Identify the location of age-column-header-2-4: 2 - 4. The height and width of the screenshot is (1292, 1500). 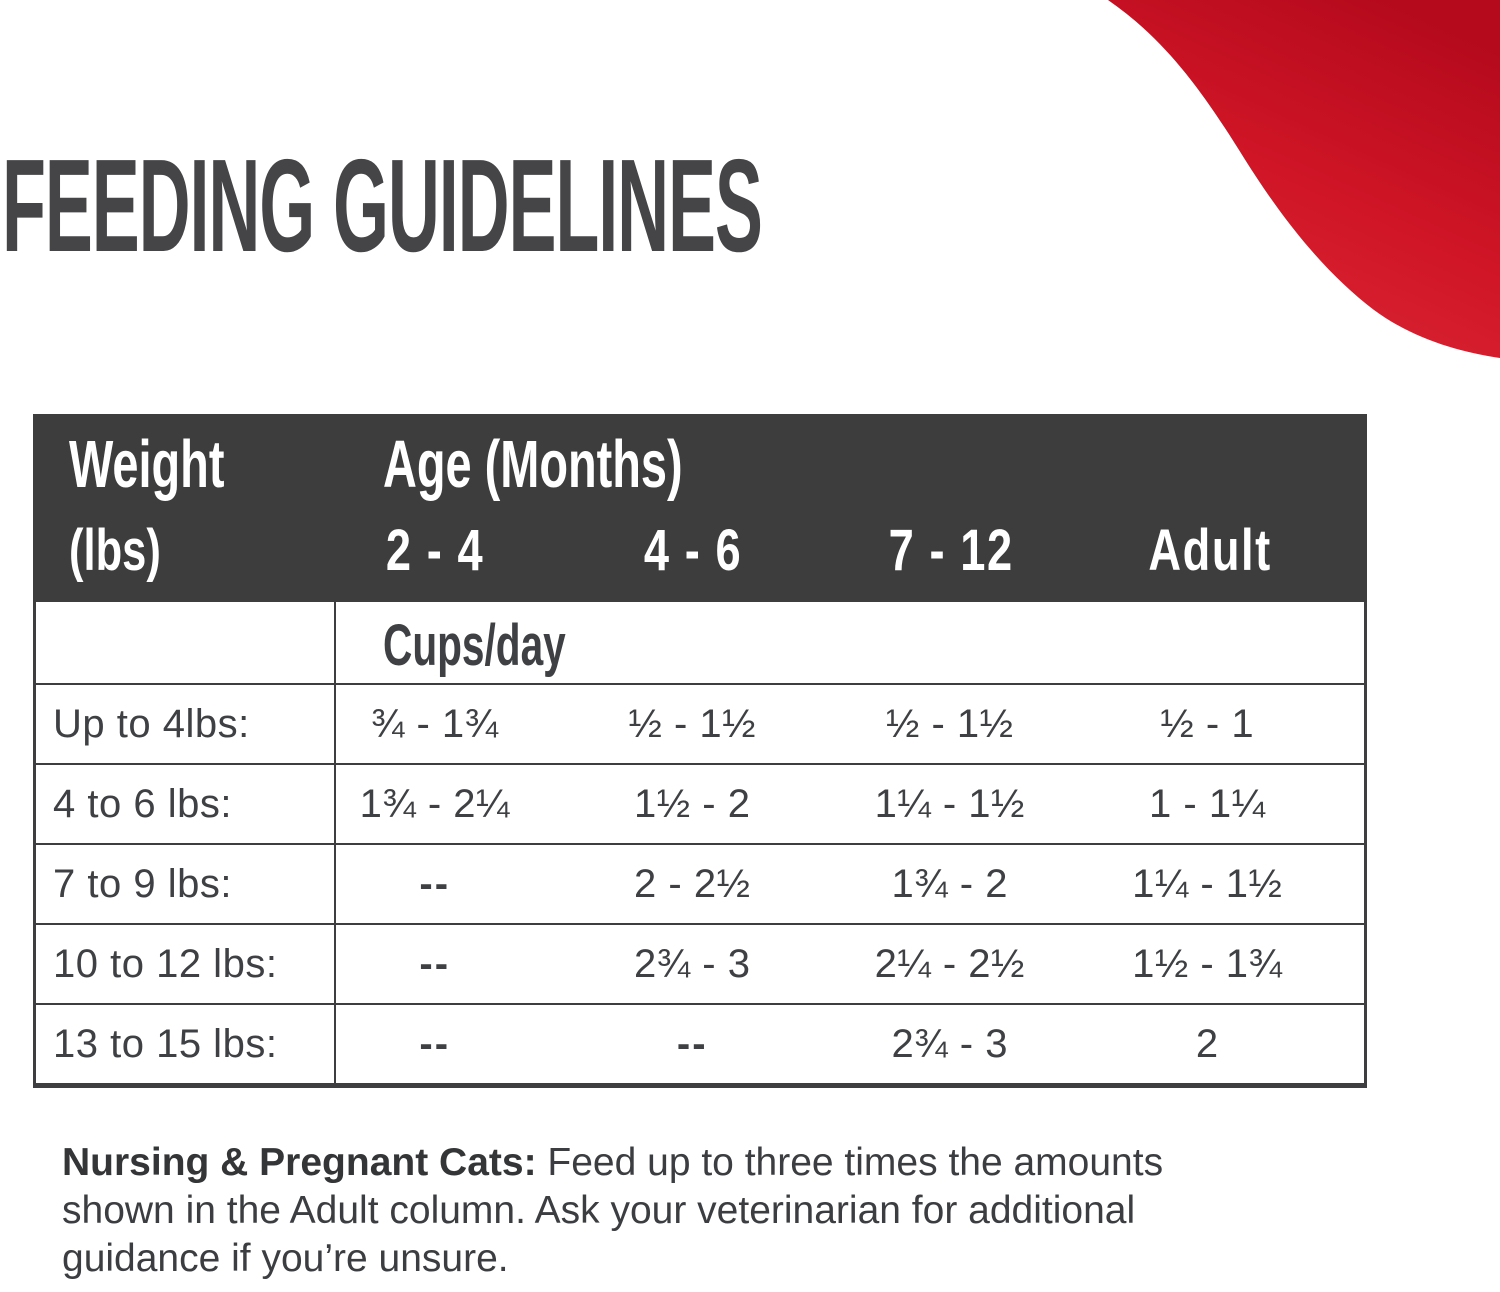
(435, 550).